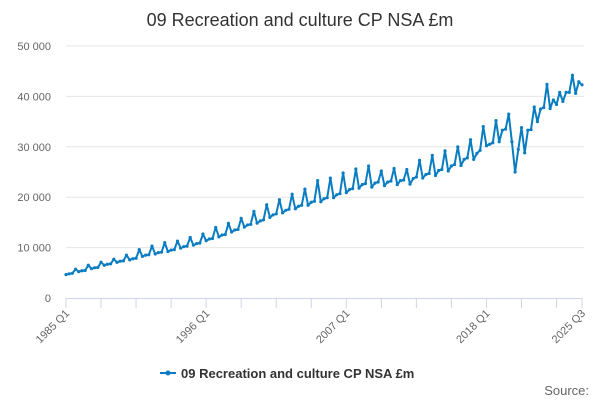  I want to click on x-tick-label: 2018 Q1, so click(473, 327).